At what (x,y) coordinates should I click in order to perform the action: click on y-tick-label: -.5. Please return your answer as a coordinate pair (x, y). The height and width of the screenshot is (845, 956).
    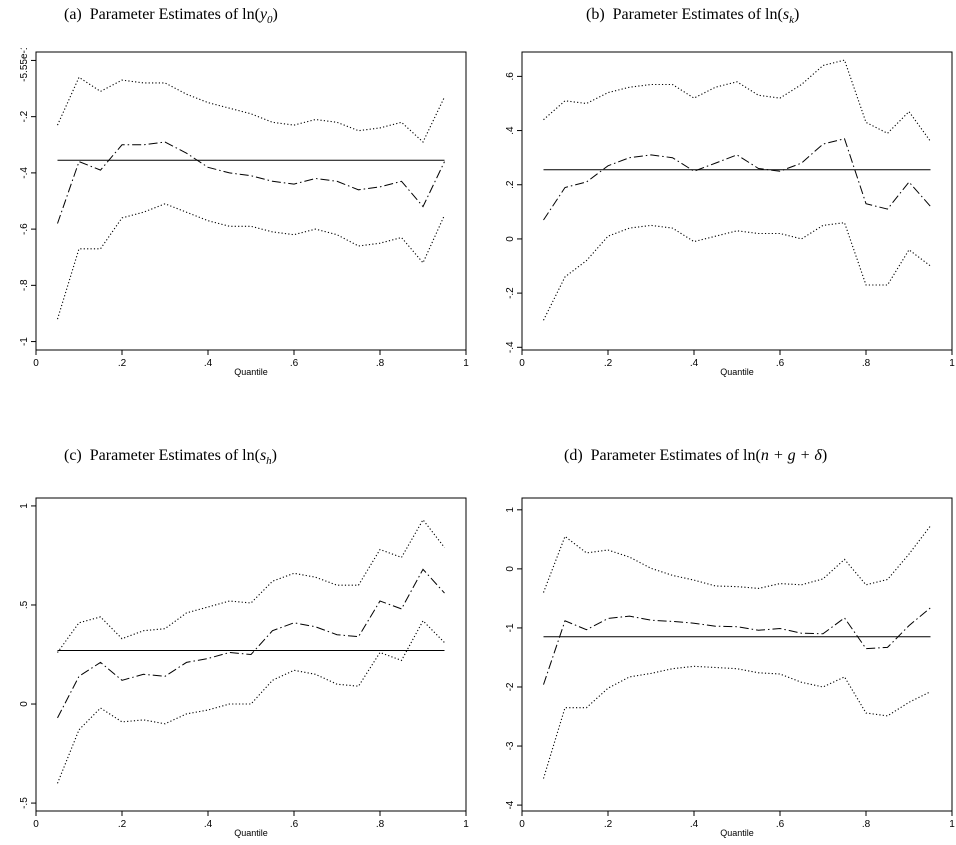
    Looking at the image, I should click on (24, 803).